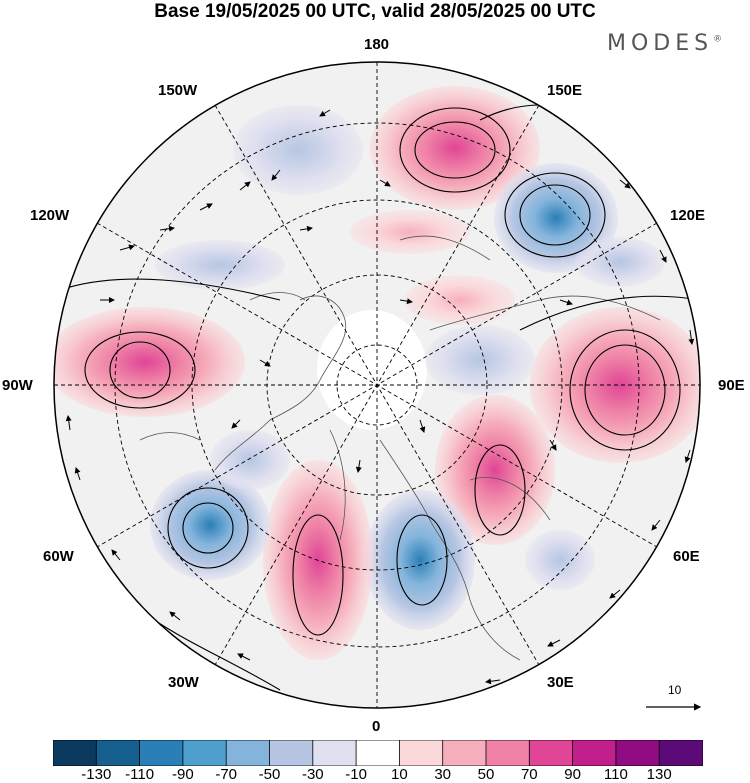 This screenshot has height=783, width=750. I want to click on label-30w: 30W, so click(183, 682).